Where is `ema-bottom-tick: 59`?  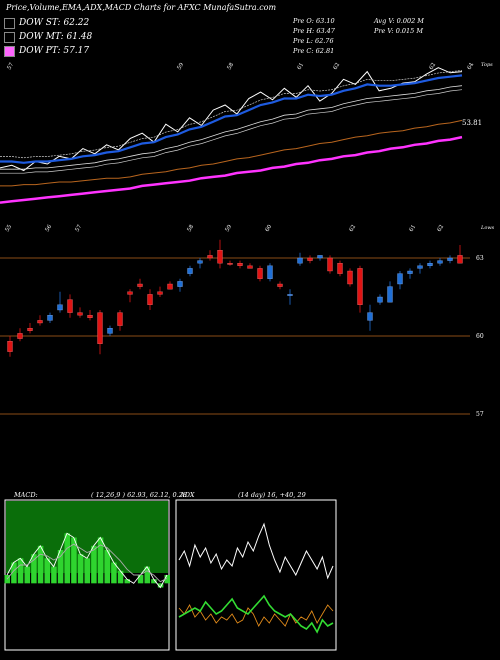 ema-bottom-tick: 59 is located at coordinates (229, 228).